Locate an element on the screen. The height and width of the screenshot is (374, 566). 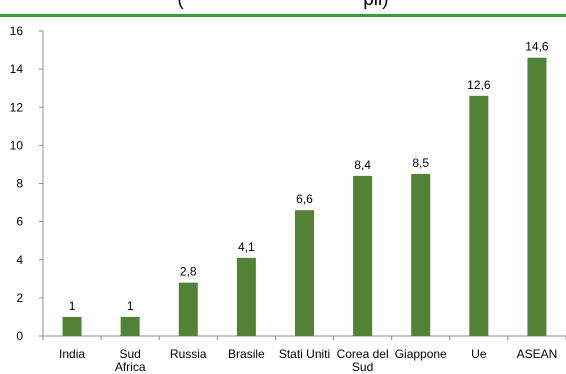
y-tick-label: 14 is located at coordinates (17, 69).